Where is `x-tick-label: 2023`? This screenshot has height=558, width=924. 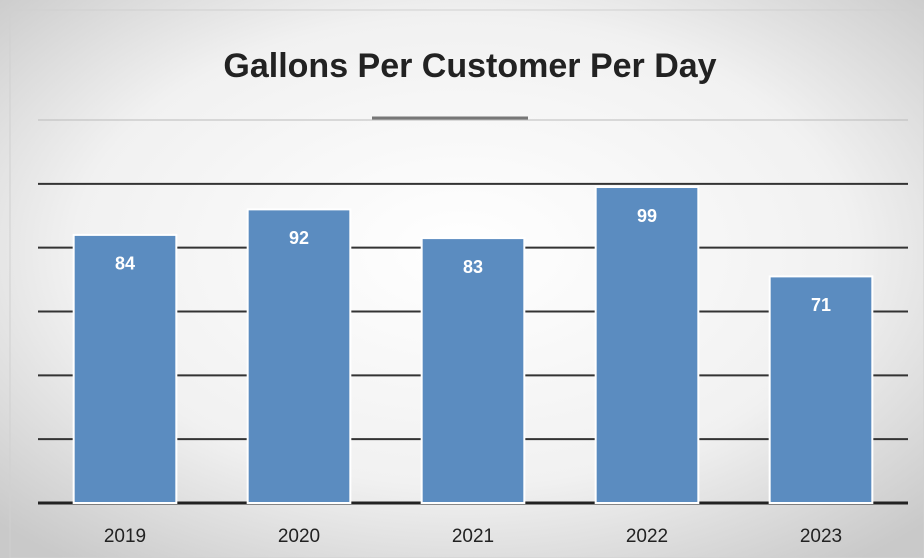 x-tick-label: 2023 is located at coordinates (821, 536).